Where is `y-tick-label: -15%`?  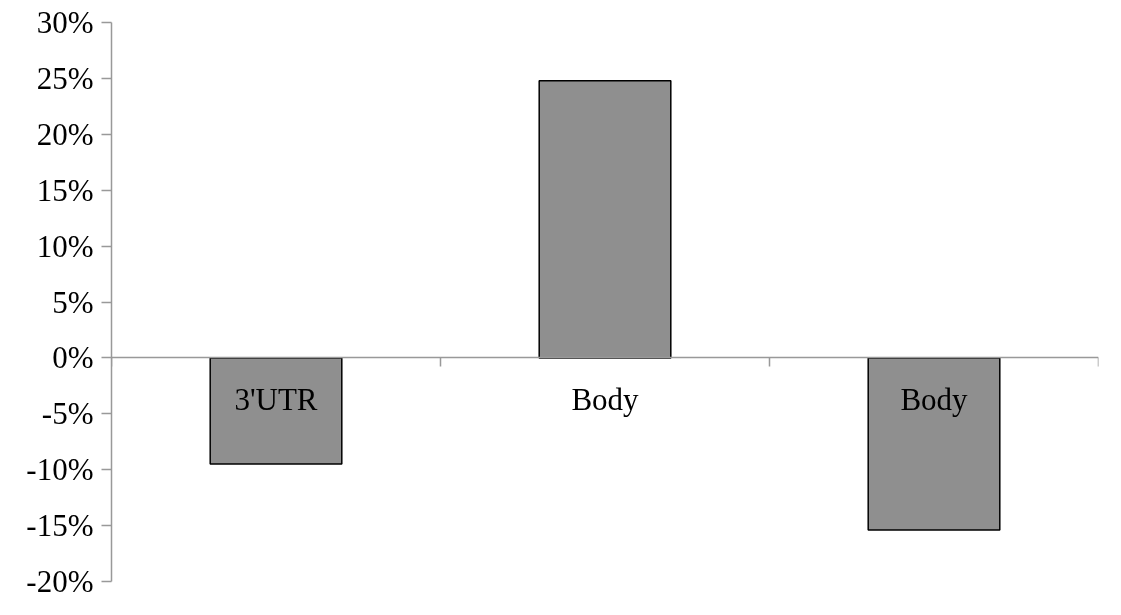 y-tick-label: -15% is located at coordinates (60, 526).